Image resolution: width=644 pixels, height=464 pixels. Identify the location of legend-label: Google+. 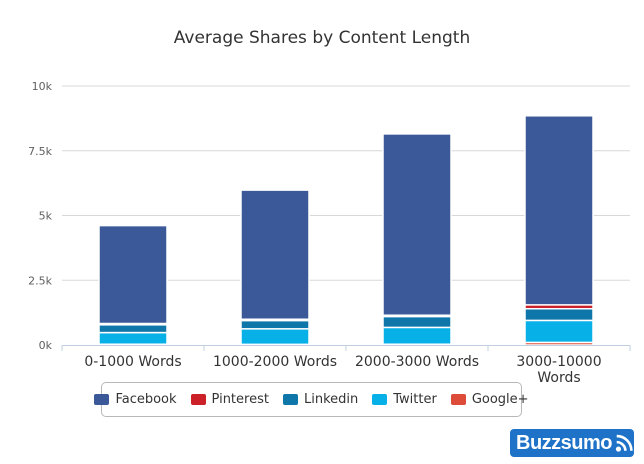
(500, 399).